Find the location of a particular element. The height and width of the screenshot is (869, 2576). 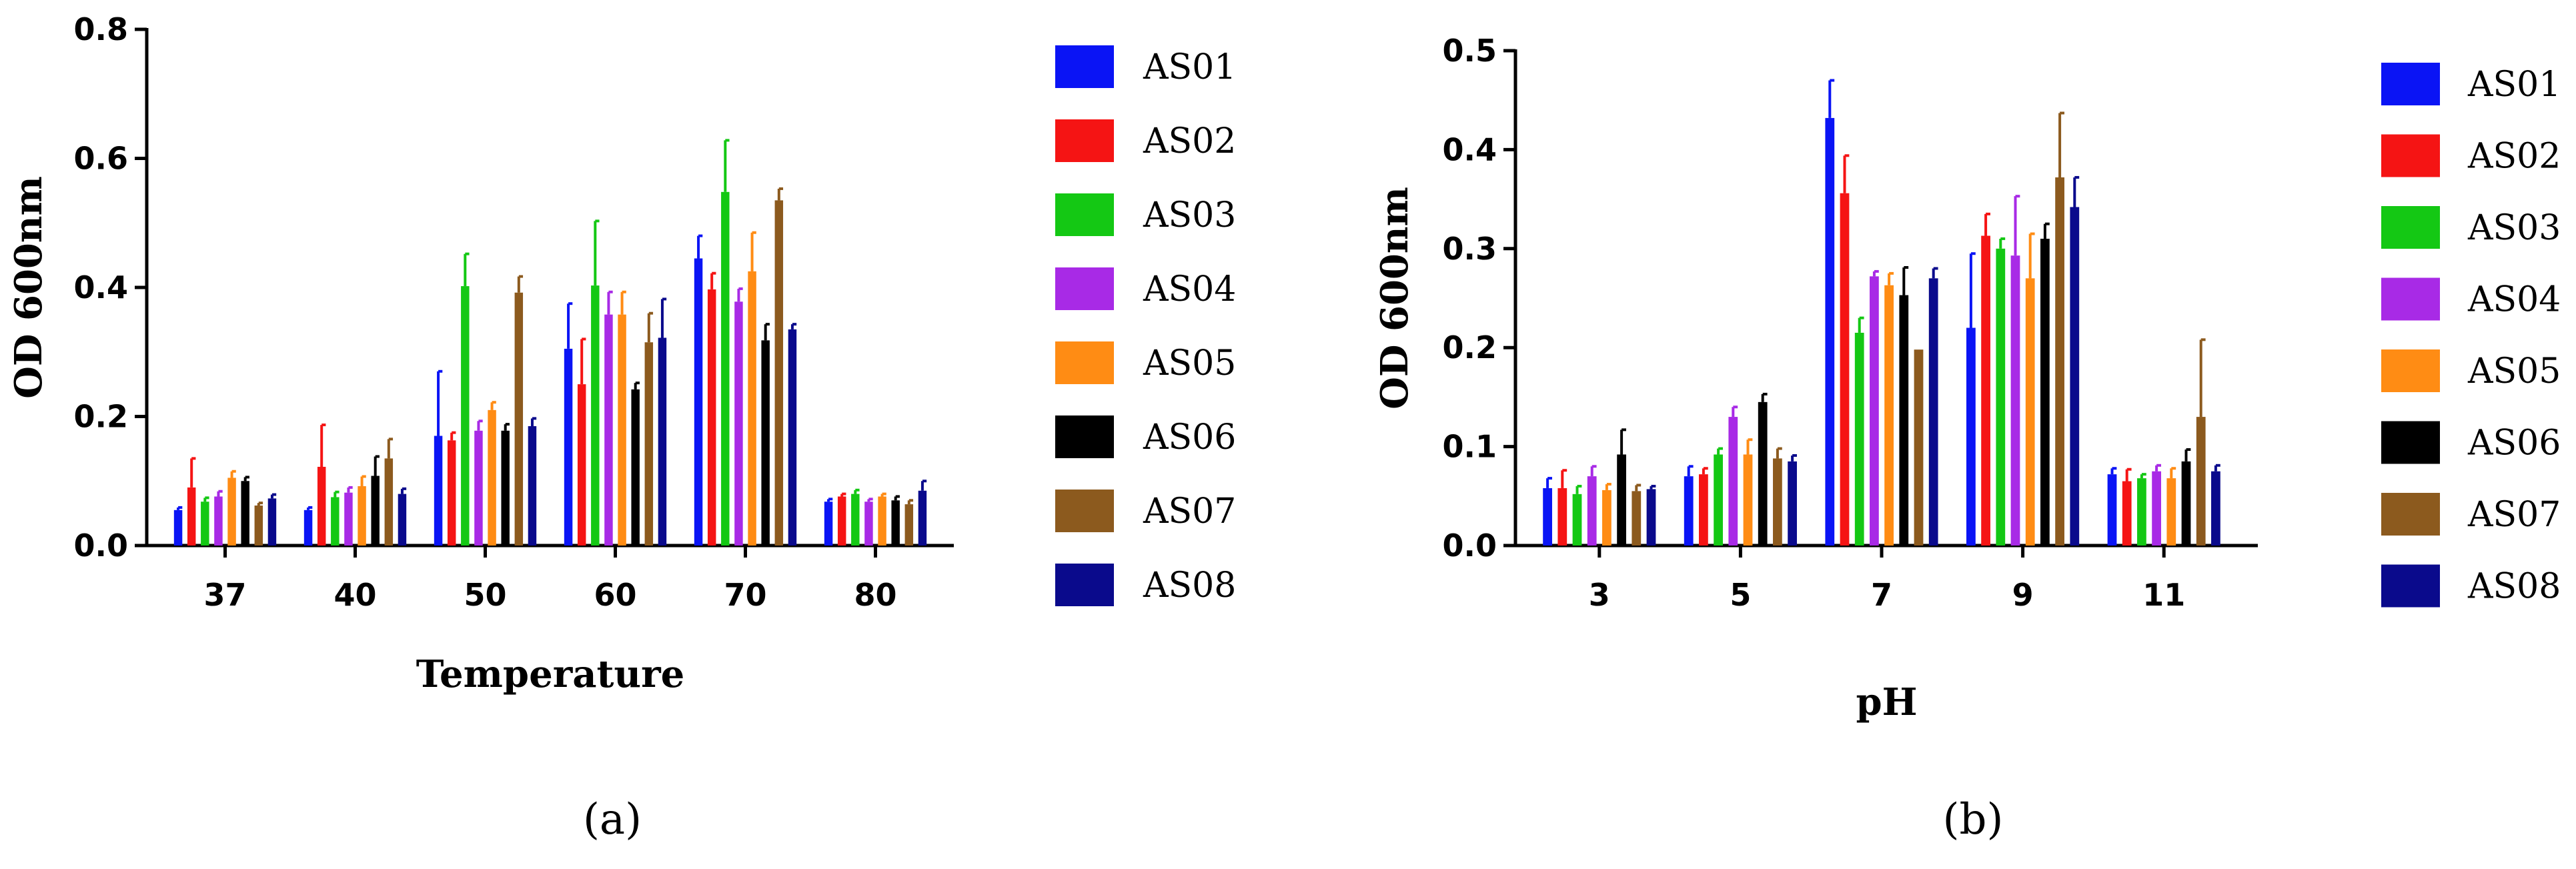

chart-b-legend-label: AS04 is located at coordinates (2514, 300).